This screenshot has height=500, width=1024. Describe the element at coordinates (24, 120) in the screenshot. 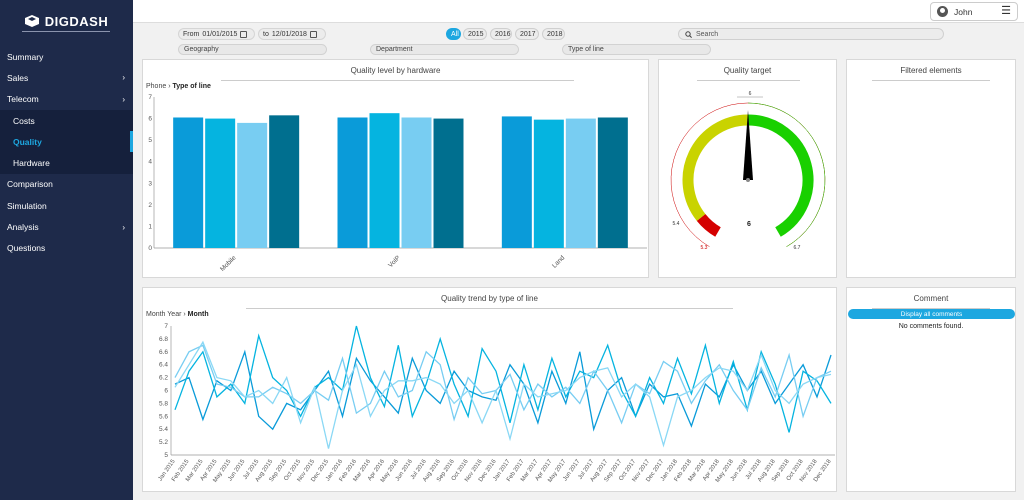

I see `nav-item-label: Costs` at that location.